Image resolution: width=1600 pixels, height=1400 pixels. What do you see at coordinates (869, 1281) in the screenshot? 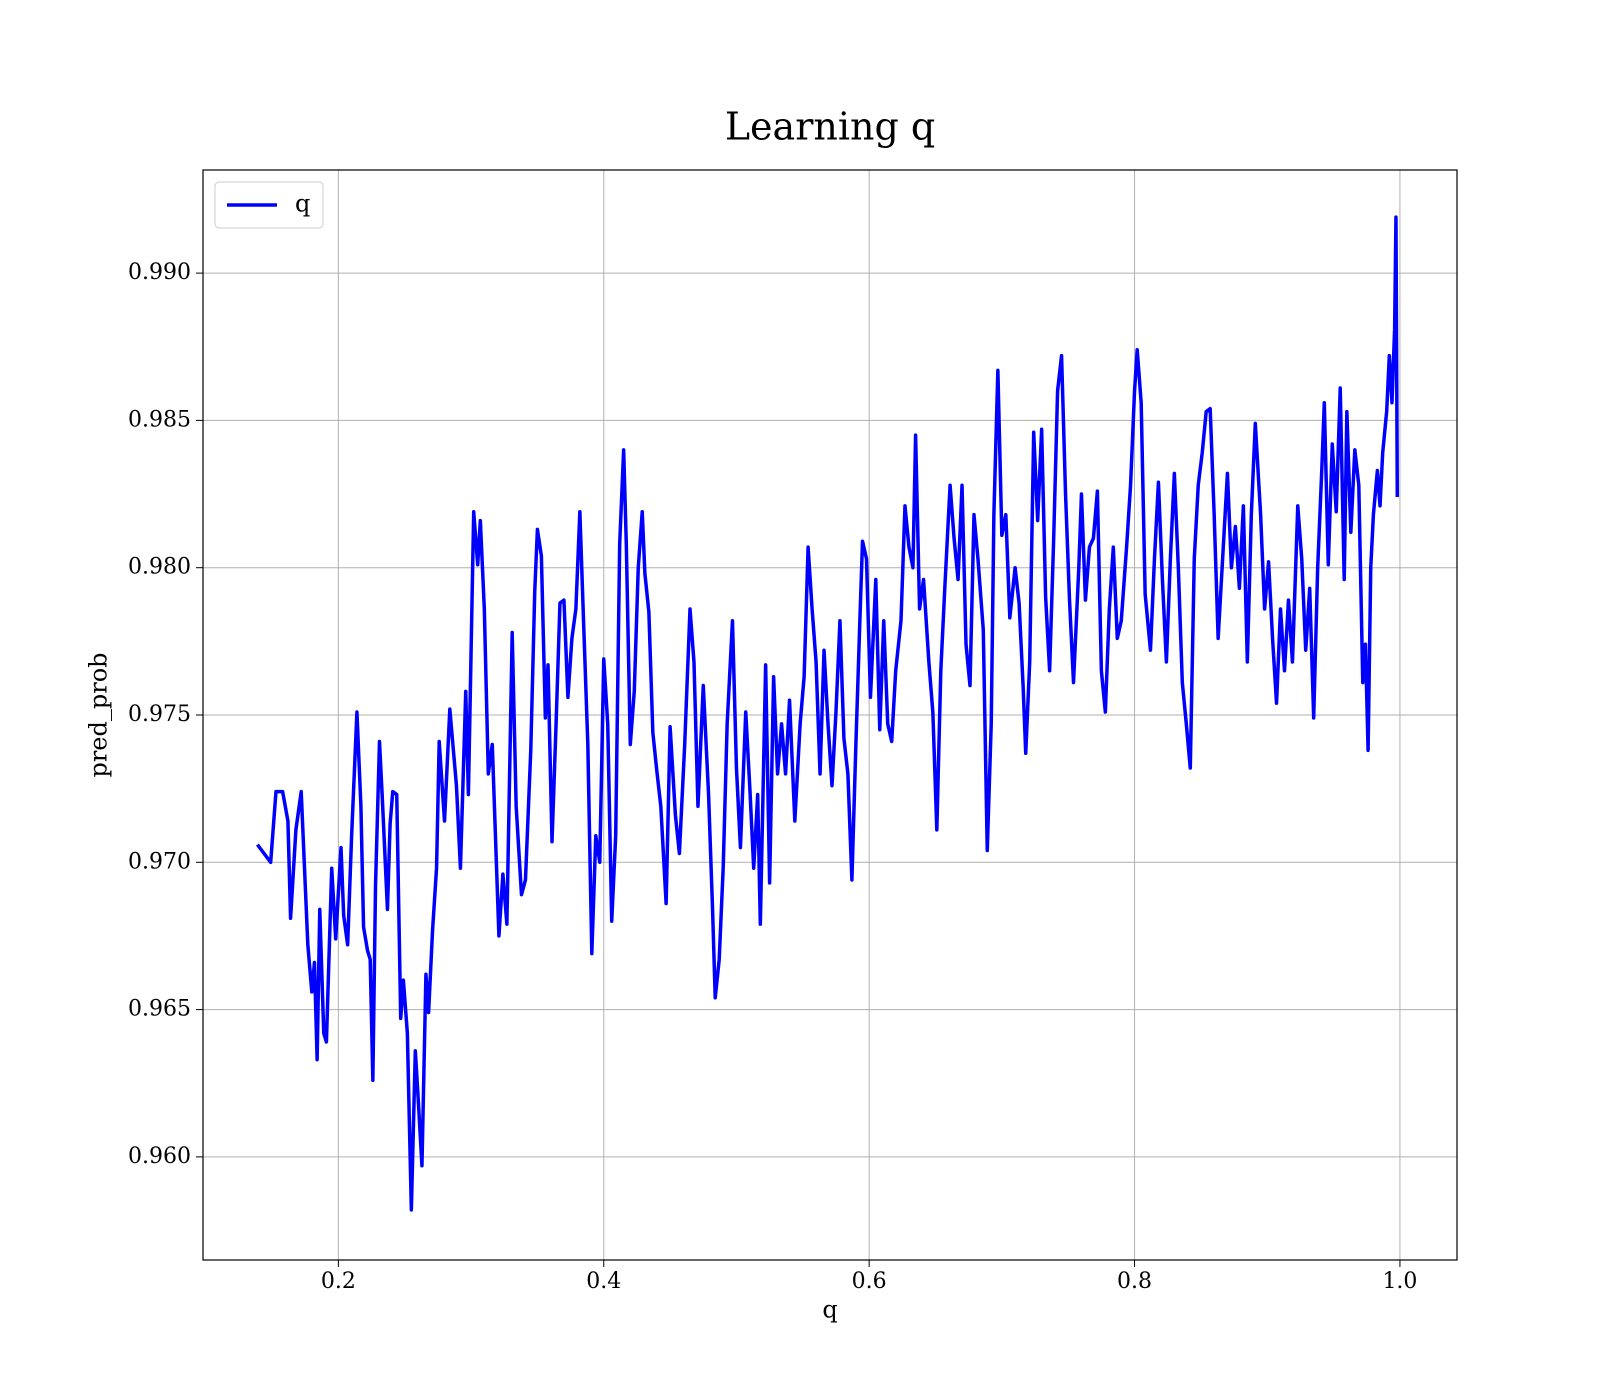
I see `x-tick-label: 0.6` at bounding box center [869, 1281].